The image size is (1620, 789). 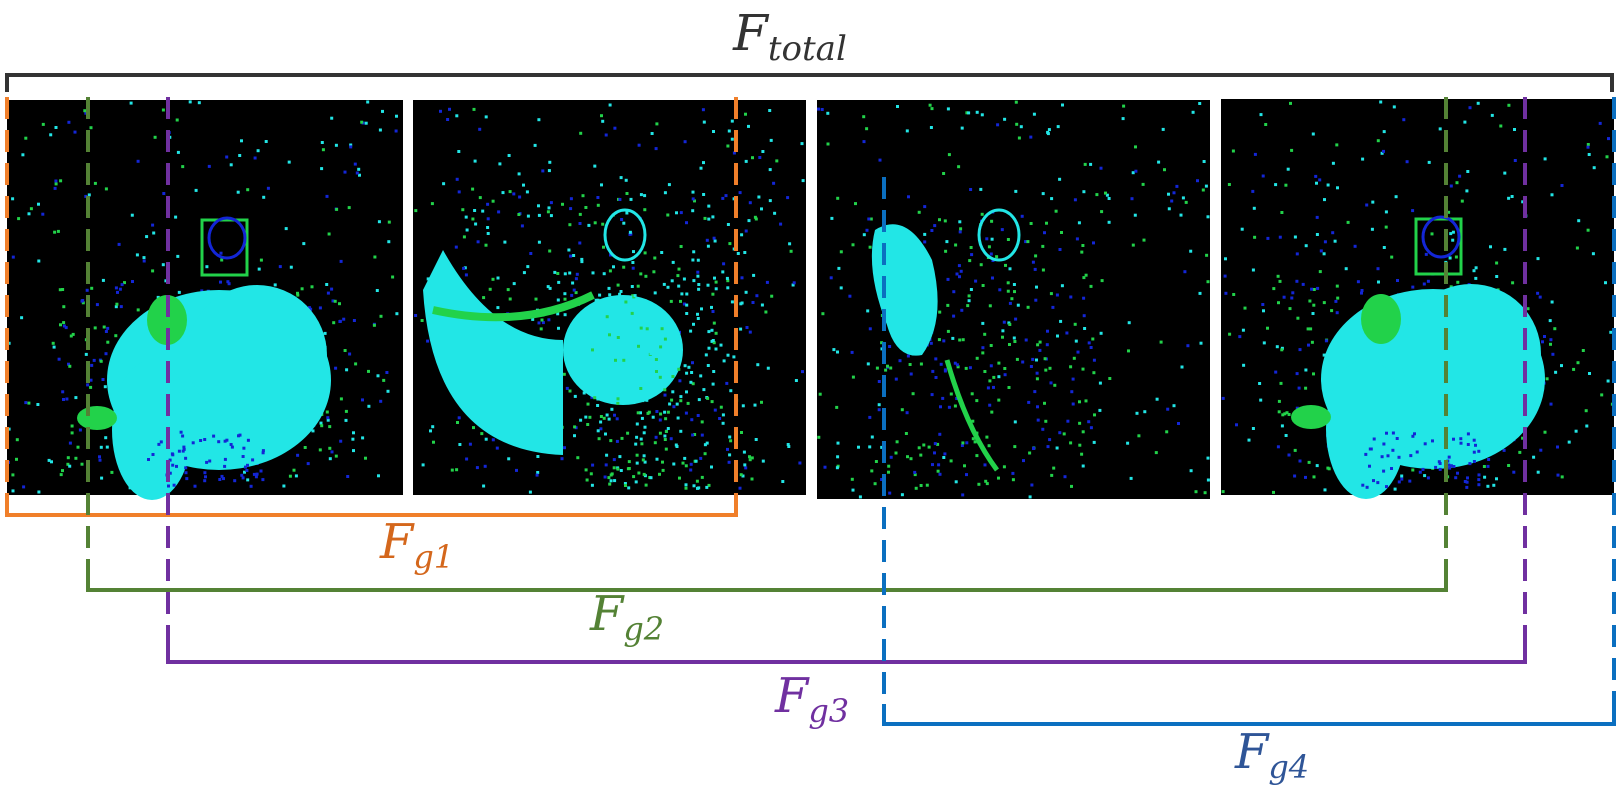 I want to click on g4-label: Fg4, so click(x=1271, y=755).